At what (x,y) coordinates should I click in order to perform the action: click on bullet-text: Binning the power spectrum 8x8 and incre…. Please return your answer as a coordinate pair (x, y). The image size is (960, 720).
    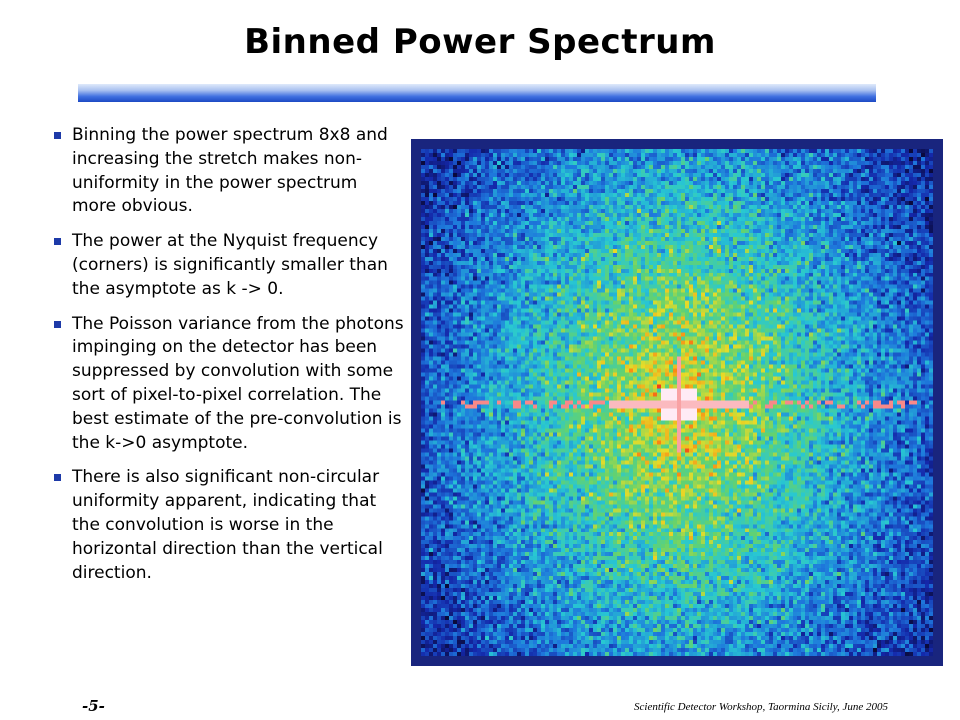
    Looking at the image, I should click on (230, 171).